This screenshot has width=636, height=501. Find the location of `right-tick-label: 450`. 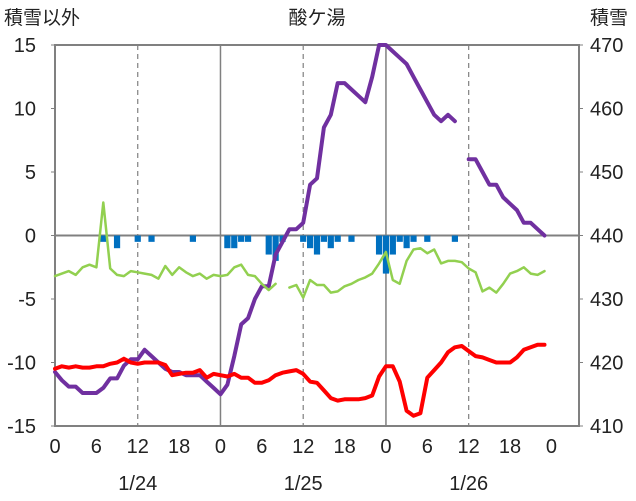

right-tick-label: 450 is located at coordinates (606, 173).